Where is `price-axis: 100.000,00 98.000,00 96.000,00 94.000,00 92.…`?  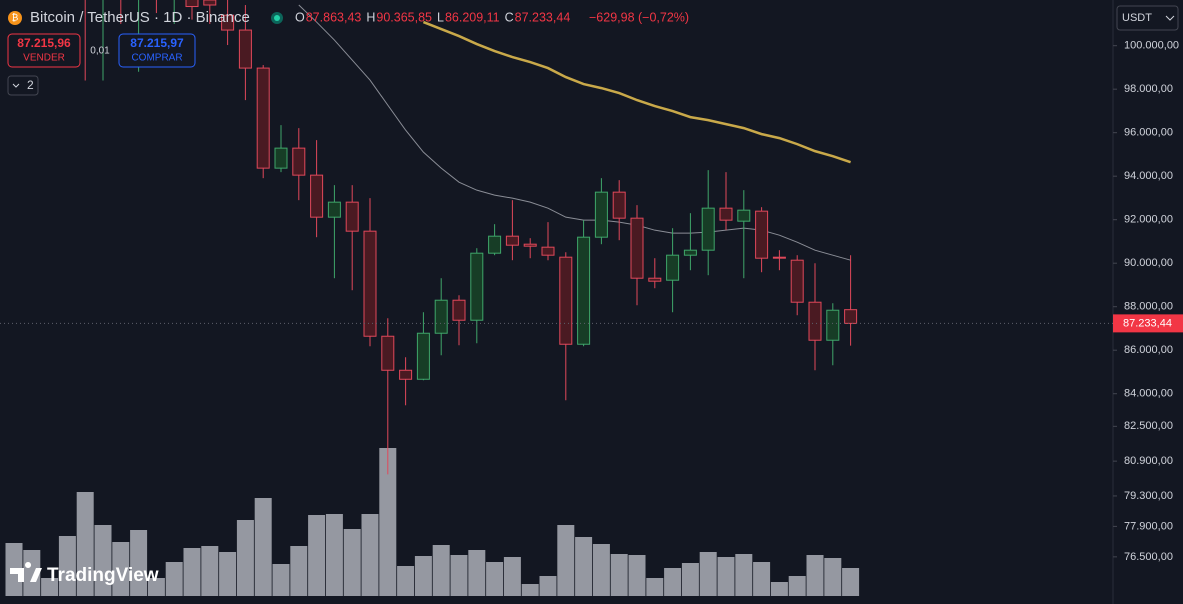
price-axis: 100.000,00 98.000,00 96.000,00 94.000,00 92.… is located at coordinates (1146, 301).